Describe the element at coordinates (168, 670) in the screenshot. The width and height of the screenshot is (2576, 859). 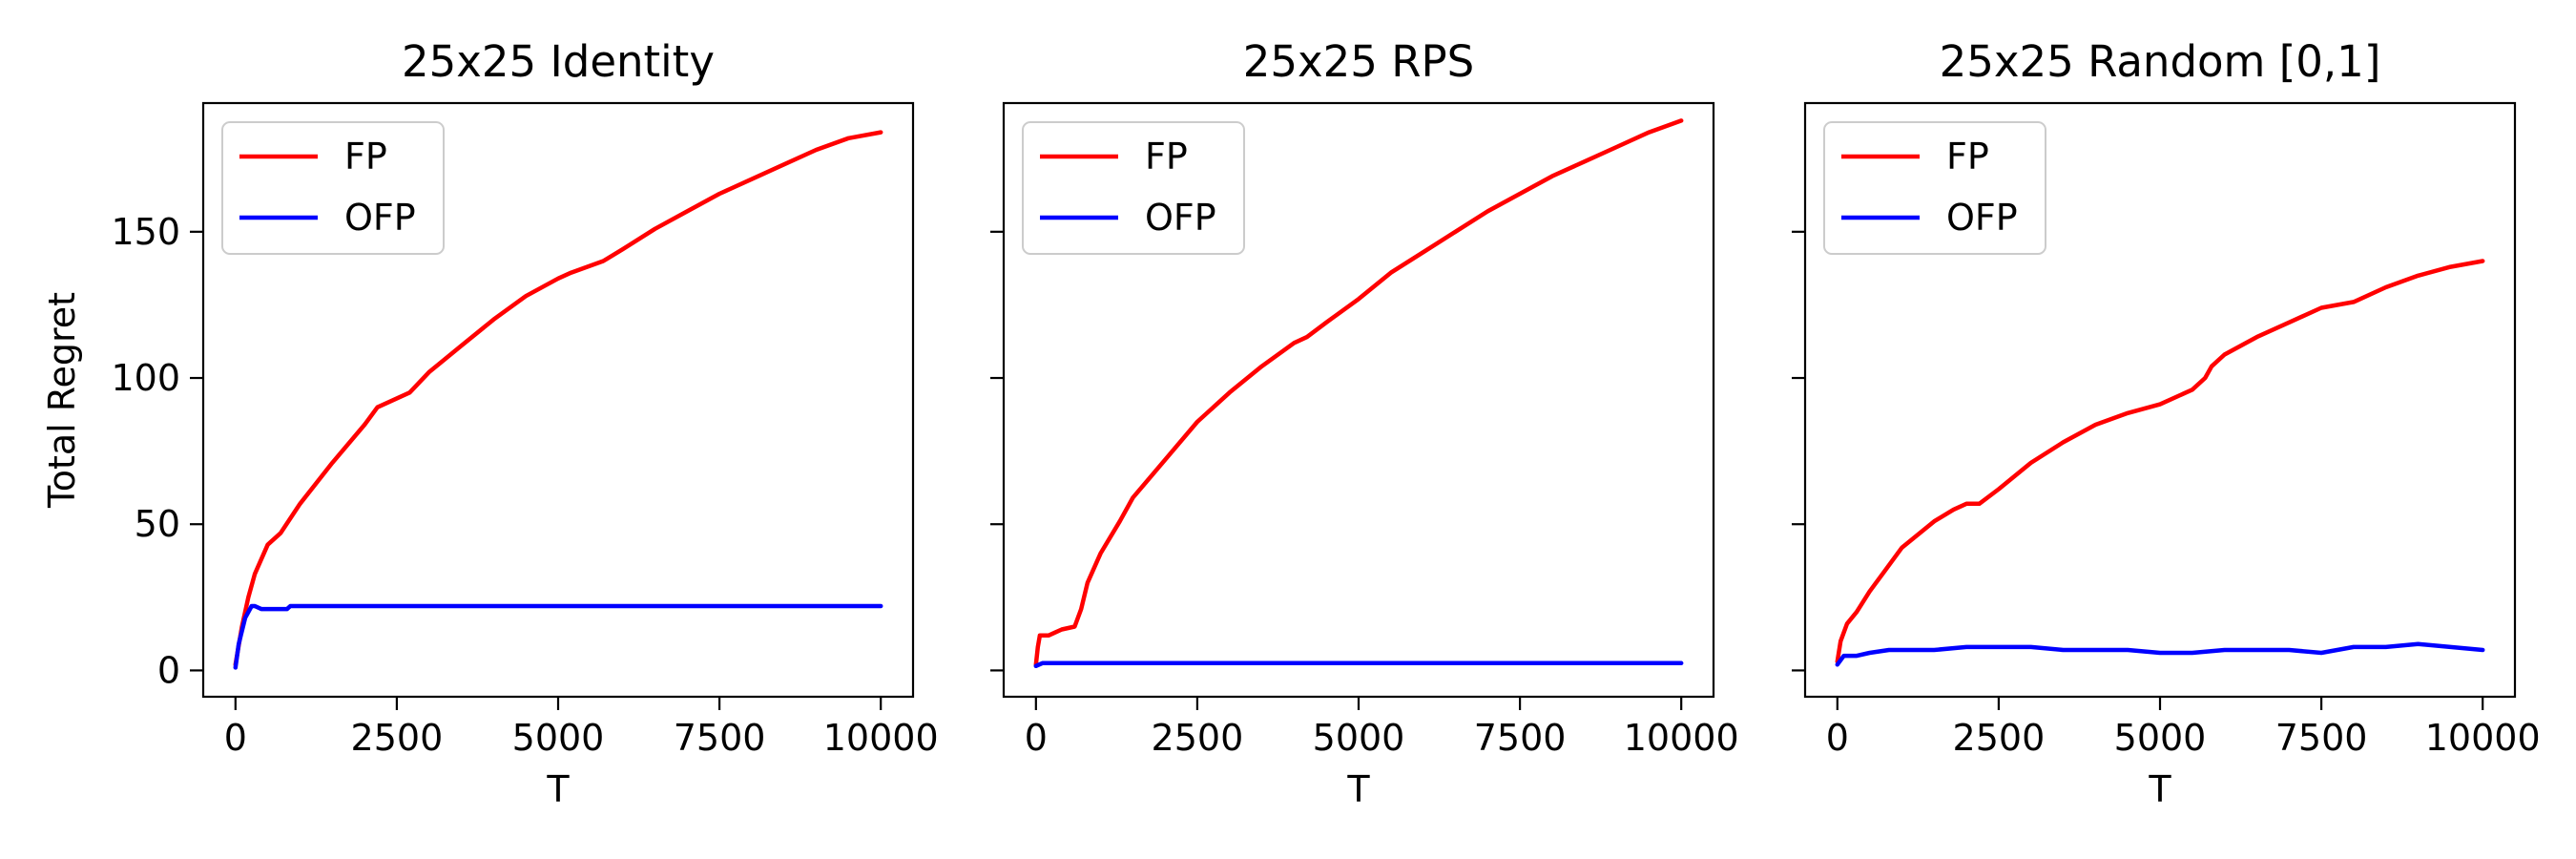
I see `y-tick-label: 0` at that location.